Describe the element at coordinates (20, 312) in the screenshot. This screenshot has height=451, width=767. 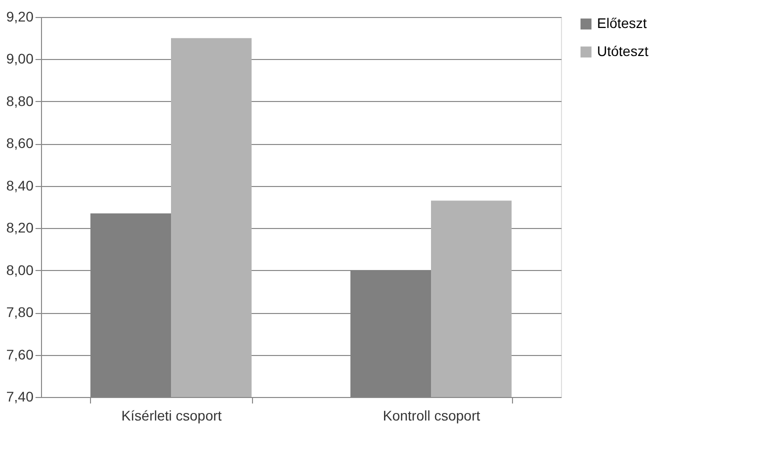
I see `y-tick-label: 7,80` at that location.